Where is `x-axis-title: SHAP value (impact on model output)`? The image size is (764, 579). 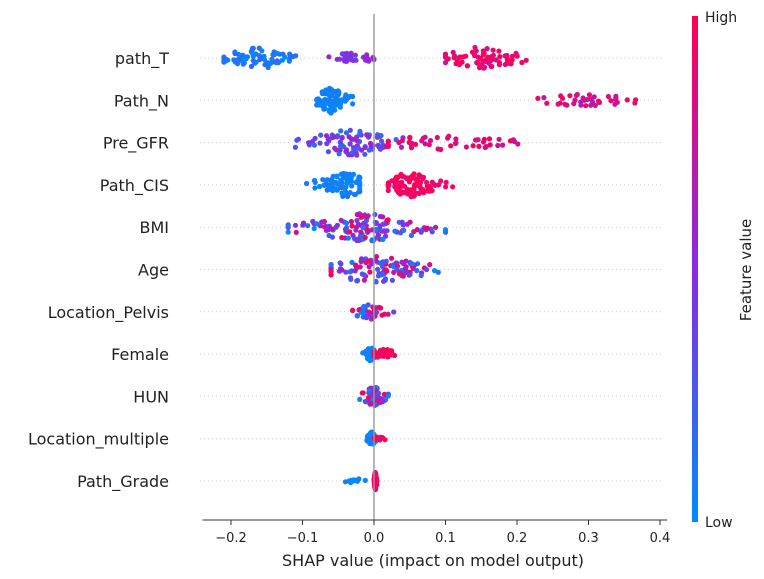
x-axis-title: SHAP value (impact on model output) is located at coordinates (433, 560).